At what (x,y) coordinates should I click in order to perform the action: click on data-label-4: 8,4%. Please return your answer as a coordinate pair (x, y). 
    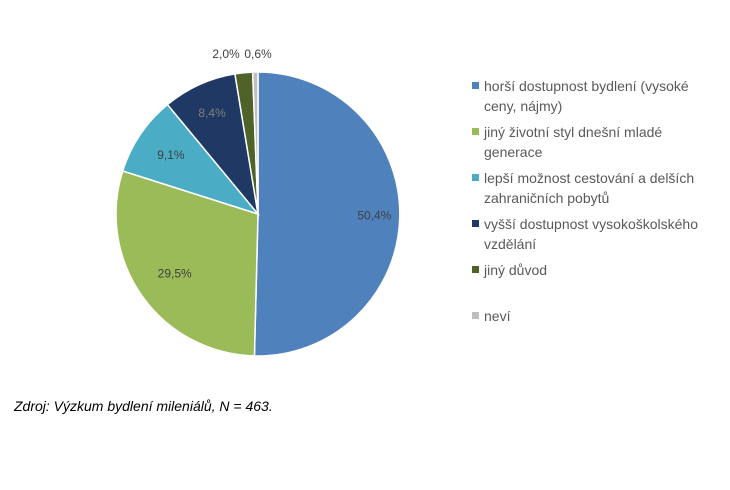
    Looking at the image, I should click on (212, 113).